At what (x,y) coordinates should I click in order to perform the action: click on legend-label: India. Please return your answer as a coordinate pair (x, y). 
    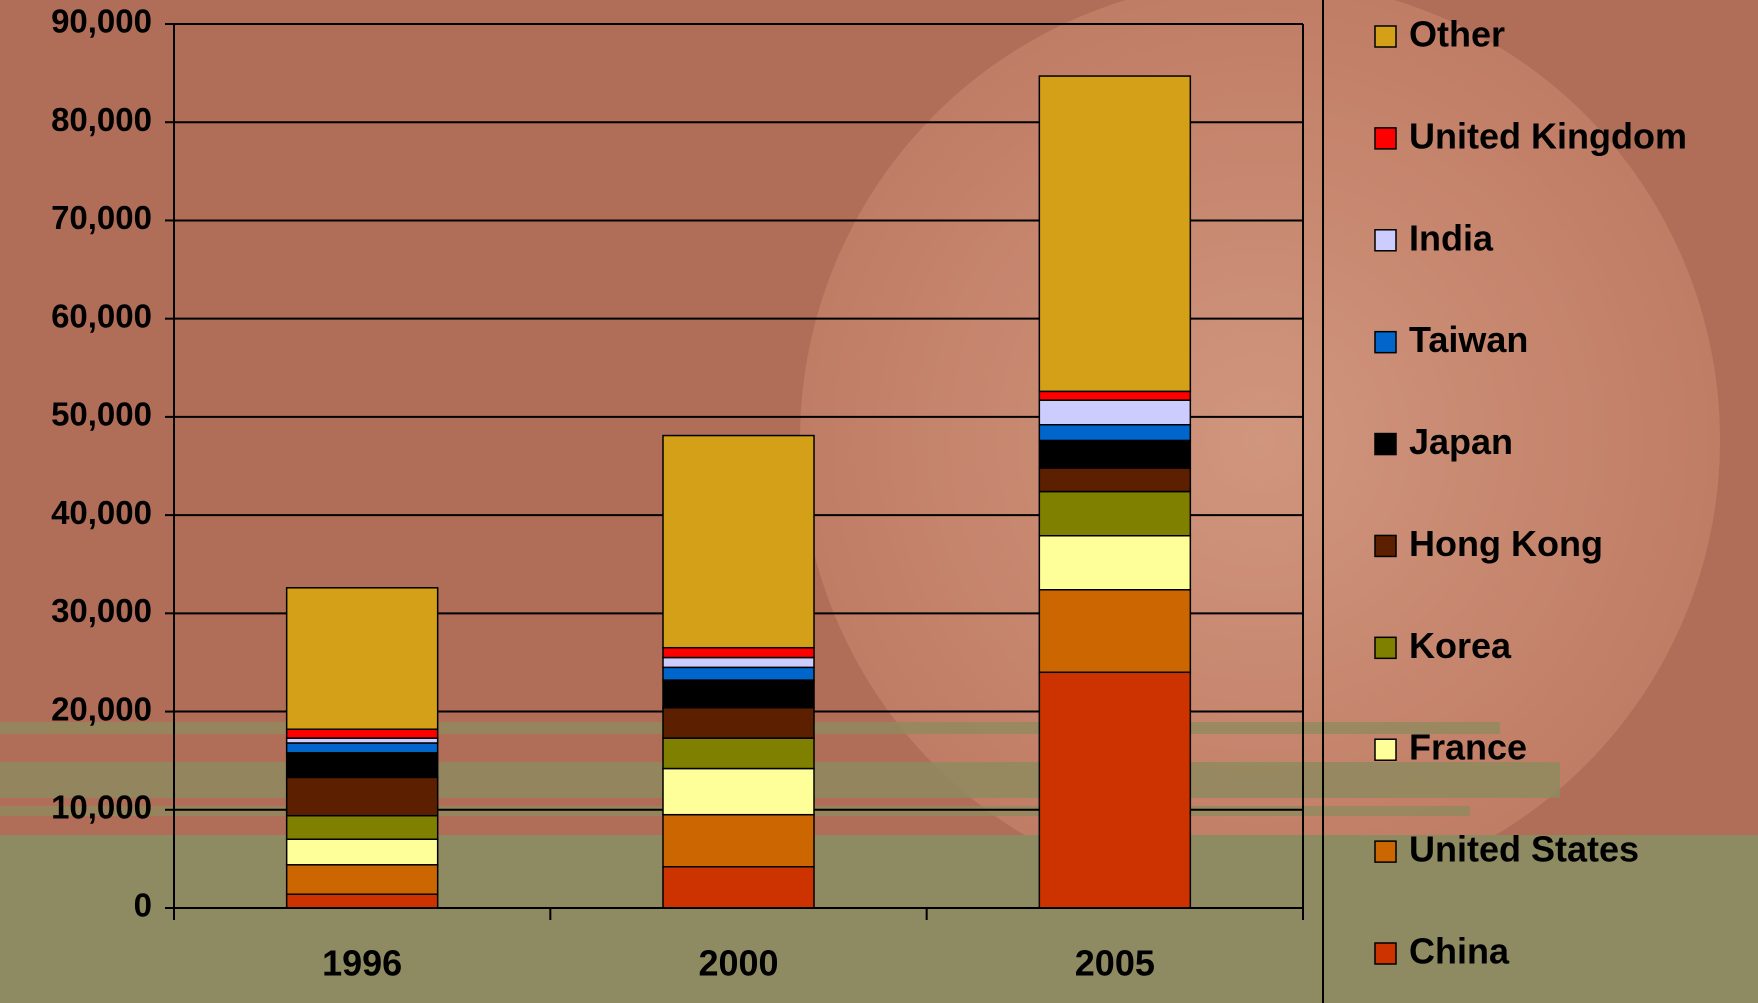
    Looking at the image, I should click on (1451, 237).